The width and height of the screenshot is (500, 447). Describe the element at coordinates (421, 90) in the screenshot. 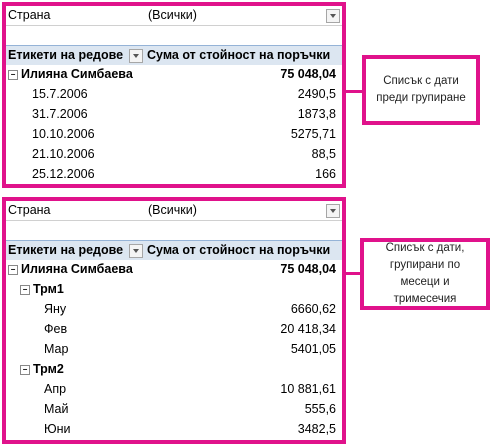

I see `callout: Списък с дати преди групиране` at that location.